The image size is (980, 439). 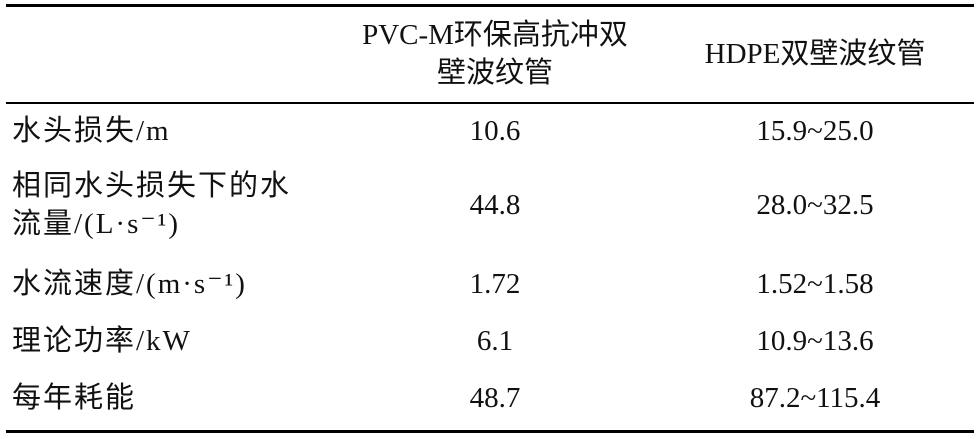 What do you see at coordinates (495, 35) in the screenshot?
I see `header-cell-line: PVC-M环保高抗冲双` at bounding box center [495, 35].